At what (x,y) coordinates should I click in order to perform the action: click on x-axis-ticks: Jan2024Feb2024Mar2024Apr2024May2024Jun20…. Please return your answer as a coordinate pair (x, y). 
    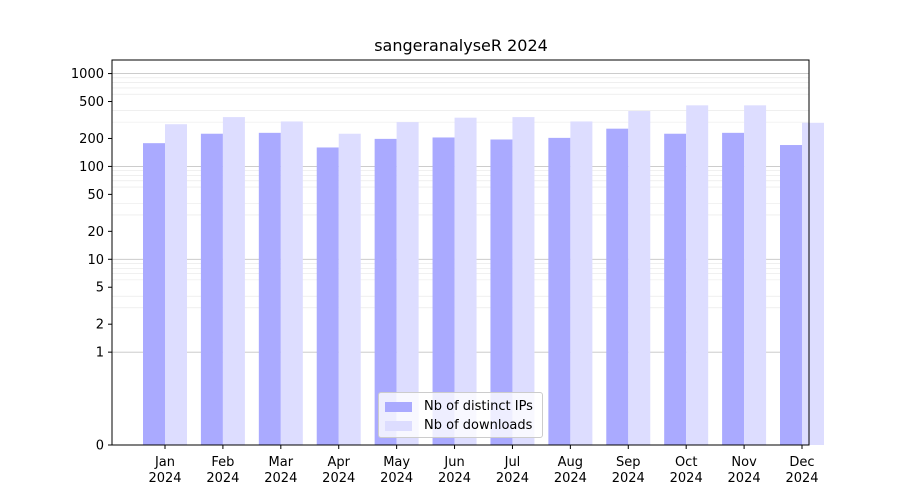
    Looking at the image, I should click on (483, 465).